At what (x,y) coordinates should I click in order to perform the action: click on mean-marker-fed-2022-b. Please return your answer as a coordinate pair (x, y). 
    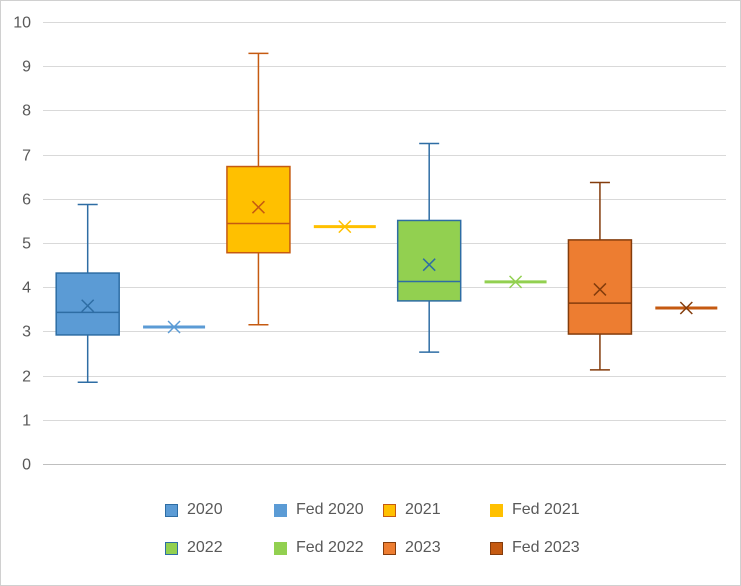
    Looking at the image, I should click on (516, 282).